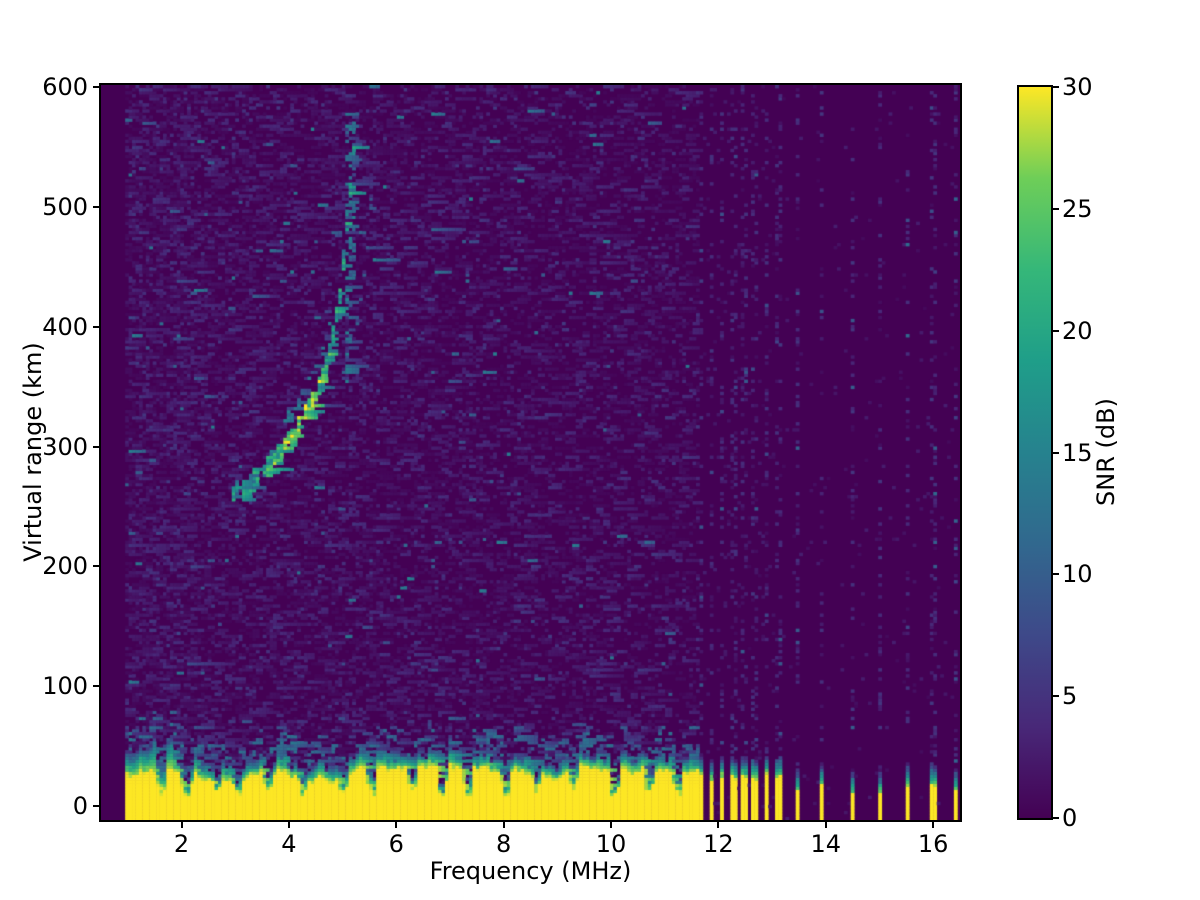 The image size is (1200, 900). Describe the element at coordinates (65, 207) in the screenshot. I see `y-tick-label: 500` at that location.